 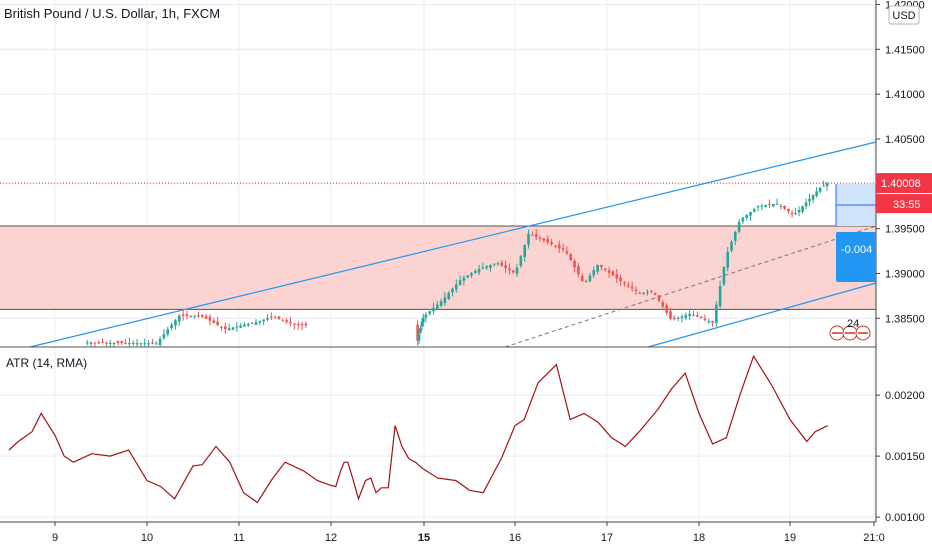 What do you see at coordinates (904, 275) in the screenshot?
I see `price-axis-bg` at bounding box center [904, 275].